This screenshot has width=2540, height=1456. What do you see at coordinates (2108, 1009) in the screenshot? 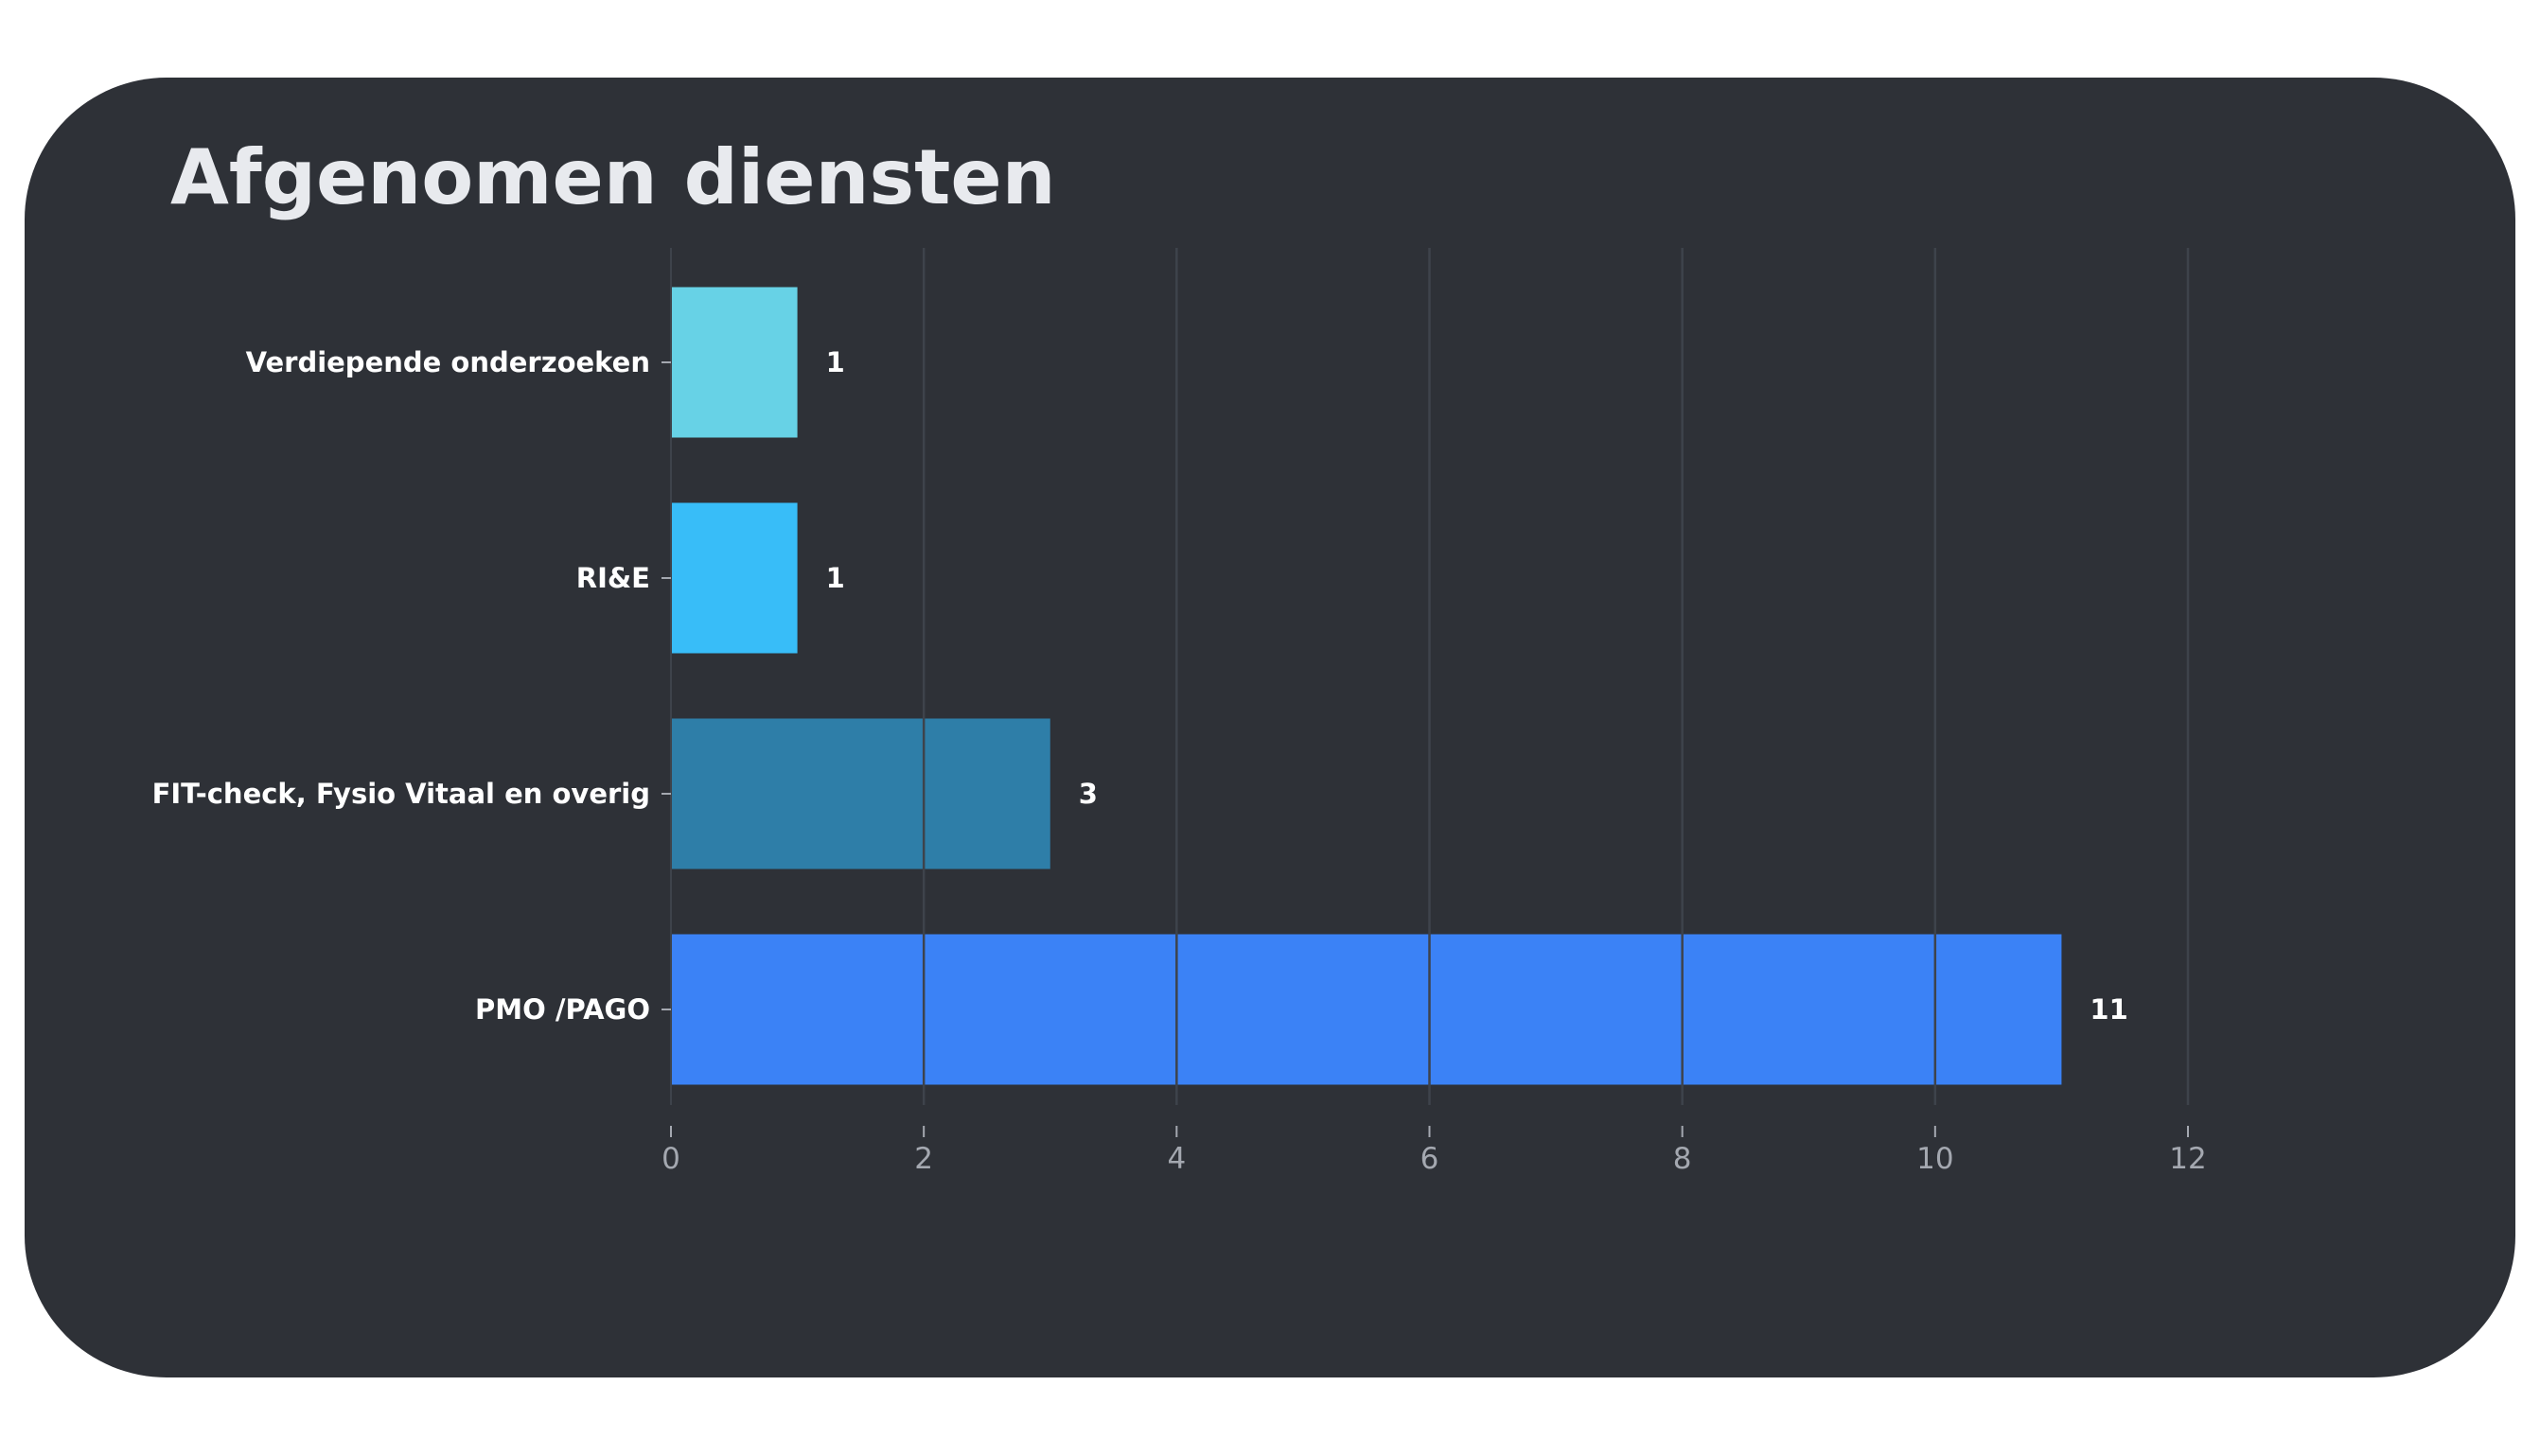
I see `data-label: 11` at bounding box center [2108, 1009].